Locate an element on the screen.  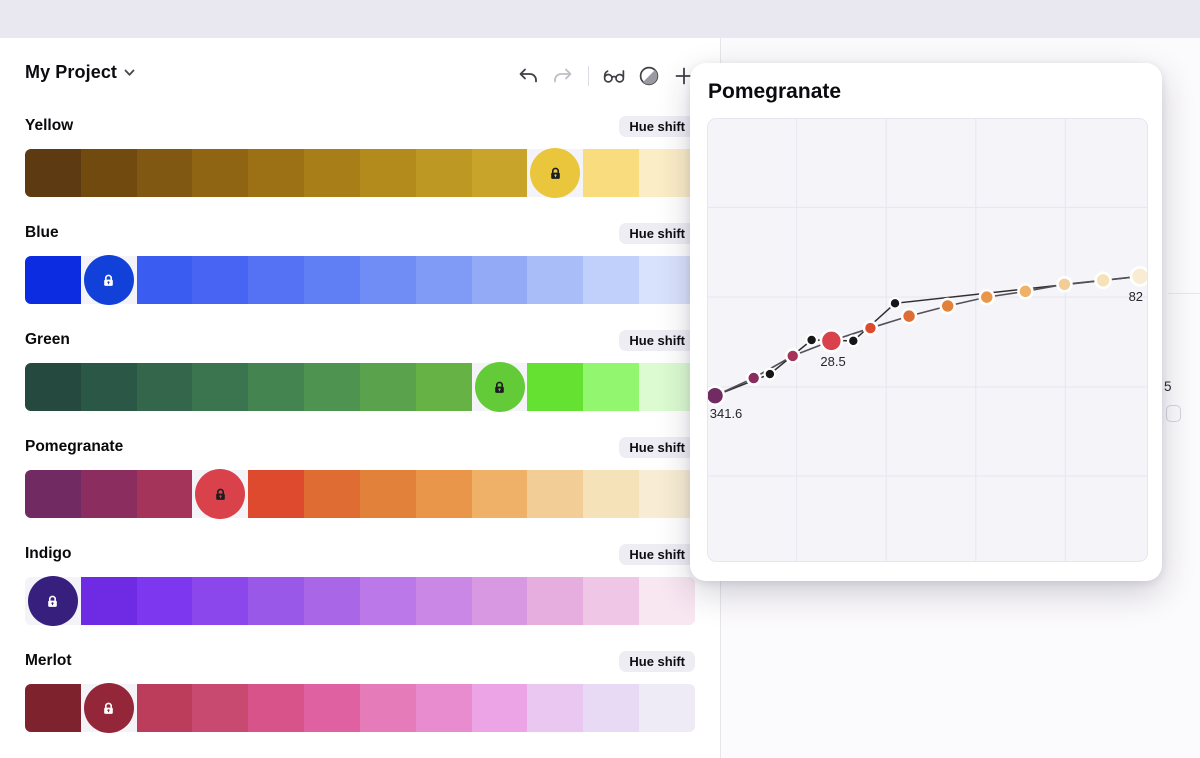
redo-icon is located at coordinates (563, 75).